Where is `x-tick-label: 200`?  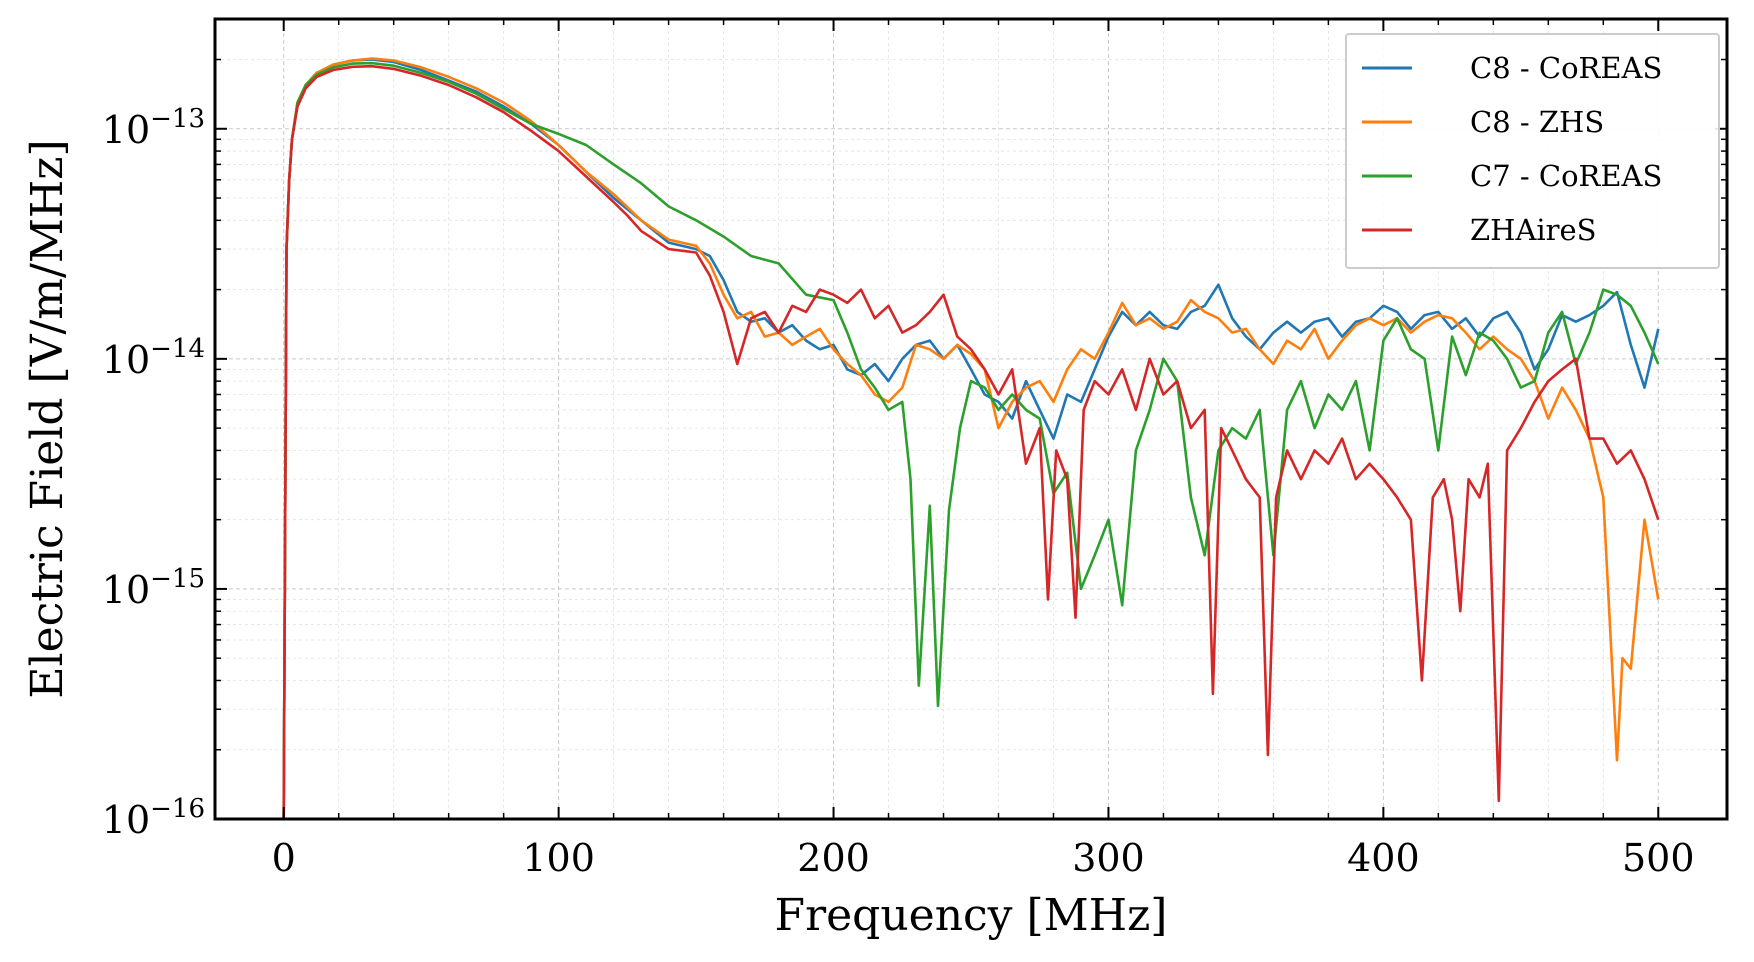 x-tick-label: 200 is located at coordinates (833, 858).